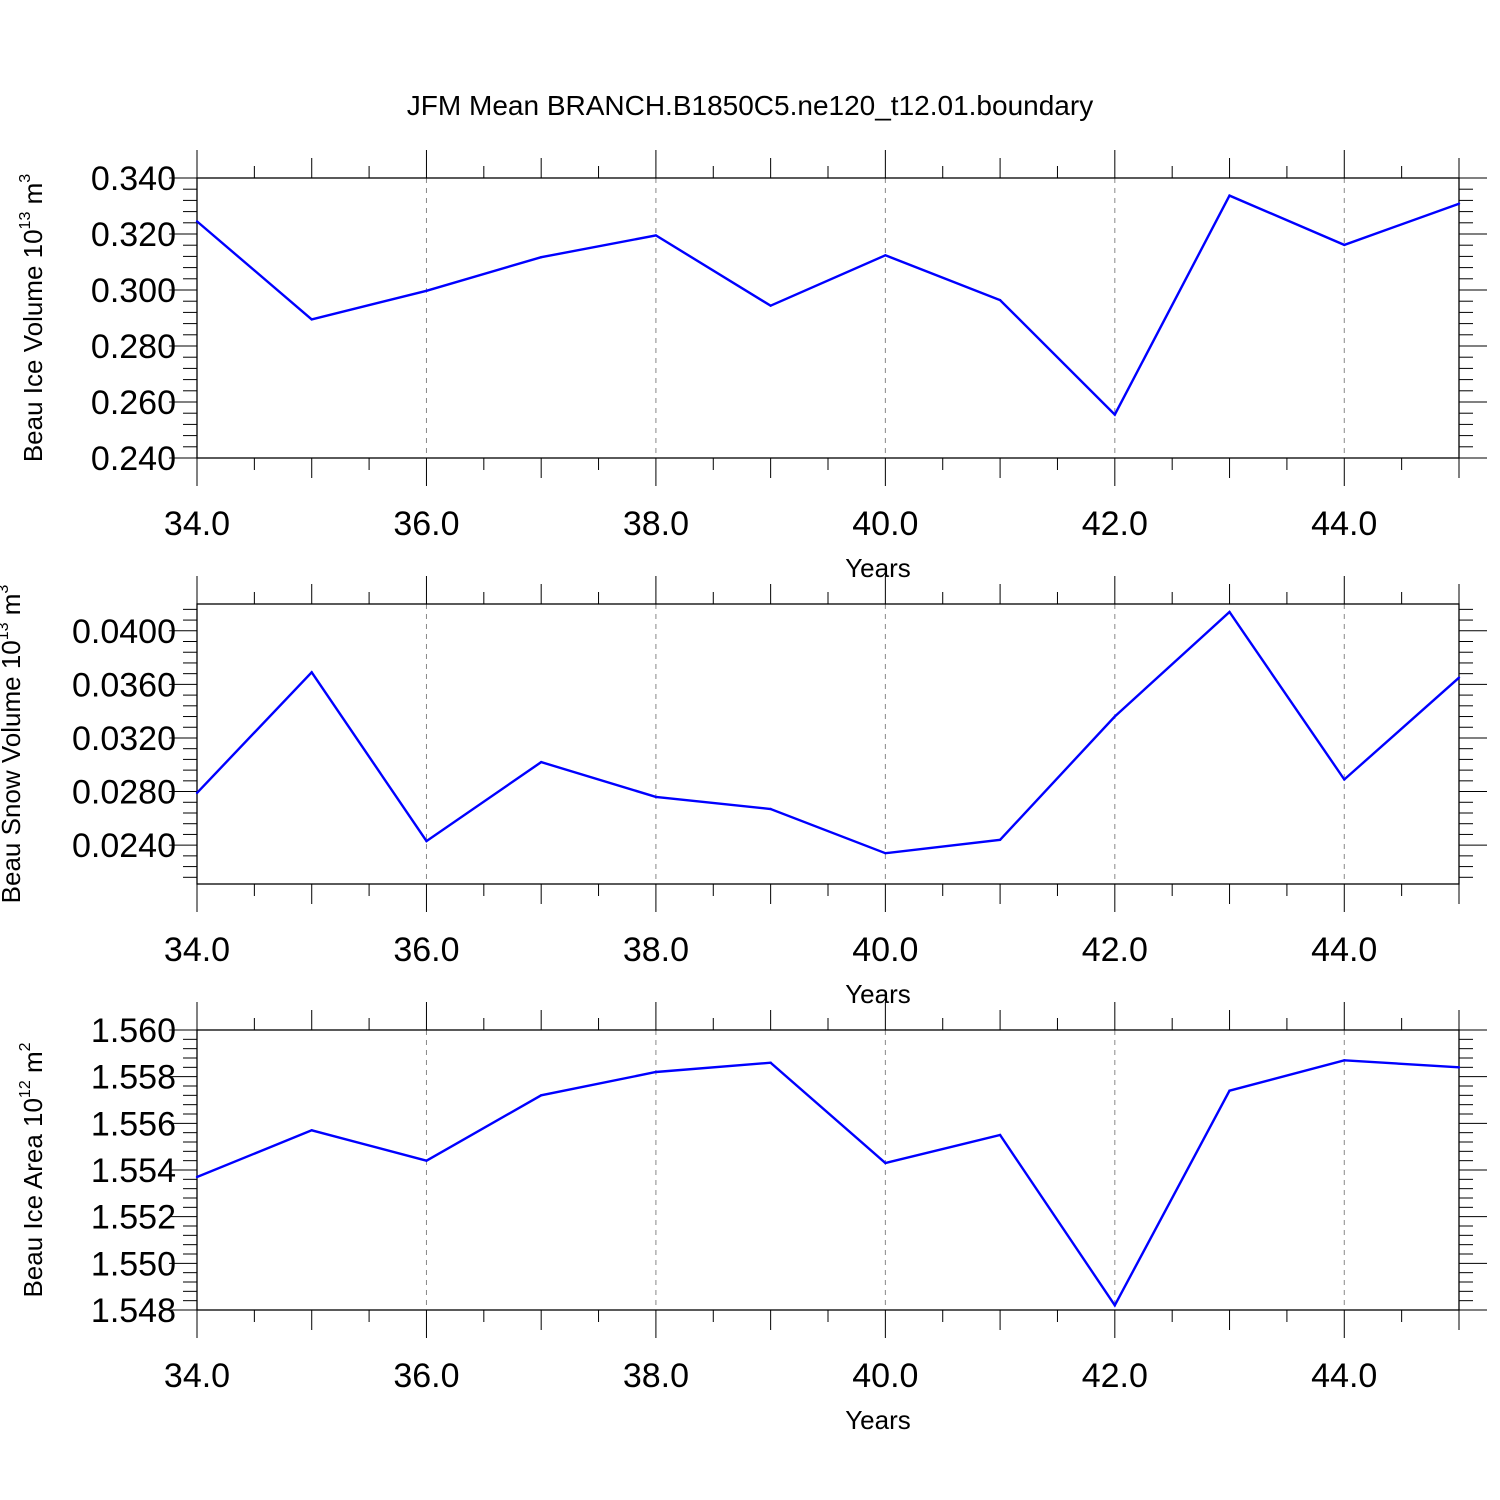 The image size is (1500, 1500). Describe the element at coordinates (133, 403) in the screenshot. I see `y-tick-label: 0.260` at that location.